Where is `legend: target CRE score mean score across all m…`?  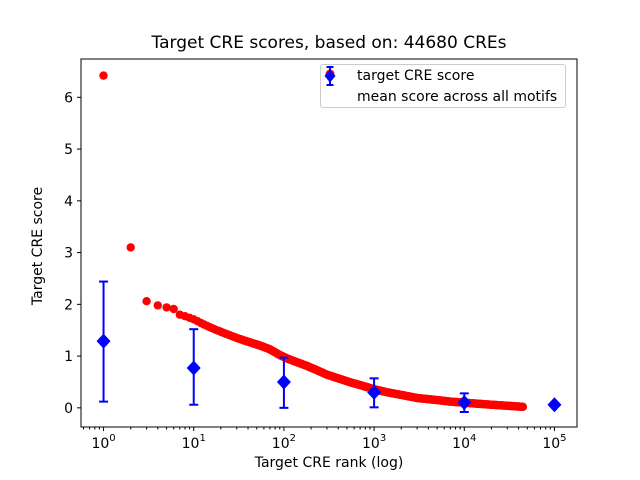
legend: target CRE score mean score across all m… is located at coordinates (443, 86).